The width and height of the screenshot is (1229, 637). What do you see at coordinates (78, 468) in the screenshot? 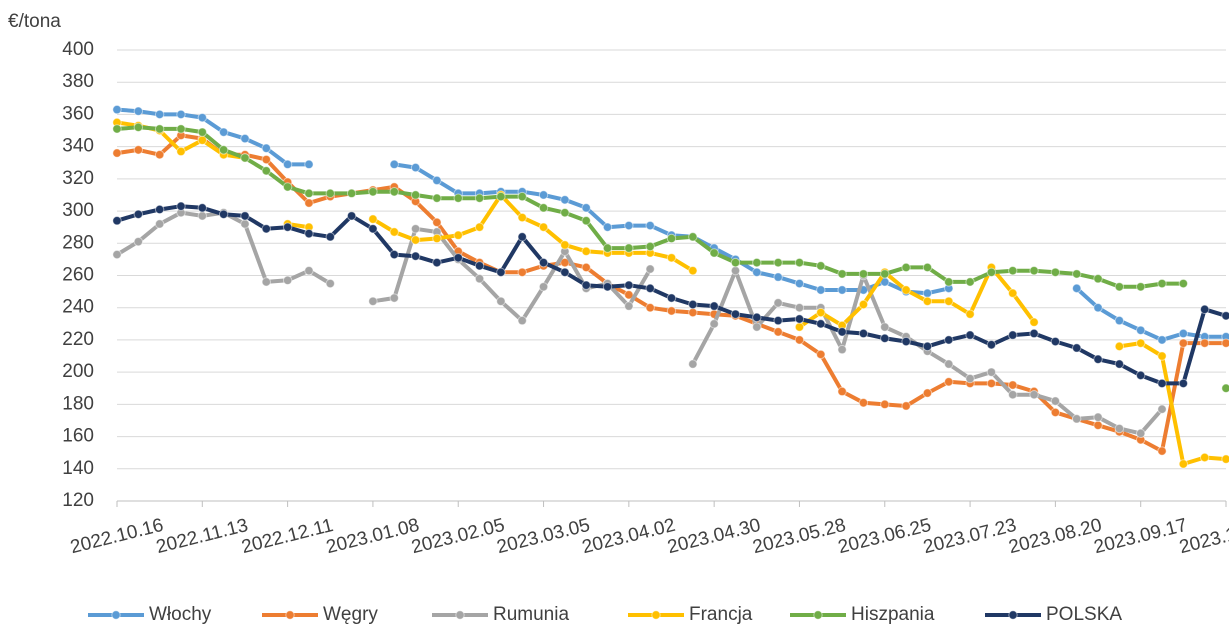
I see `y-tick-label: 140` at bounding box center [78, 468].